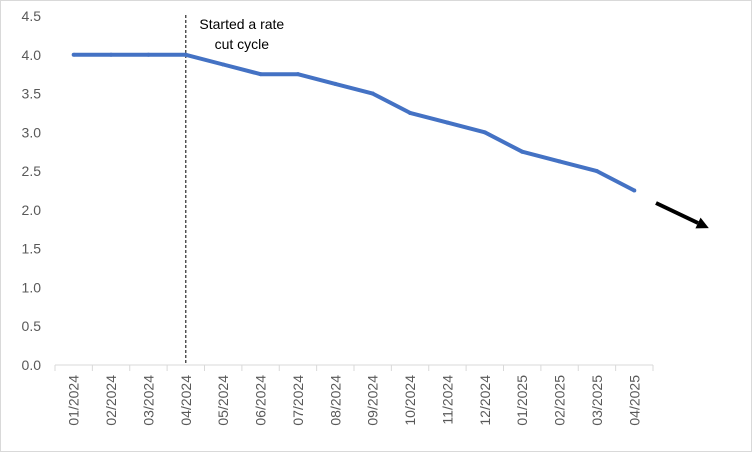 The height and width of the screenshot is (452, 752). What do you see at coordinates (186, 400) in the screenshot?
I see `x-tick-label: 04/2024` at bounding box center [186, 400].